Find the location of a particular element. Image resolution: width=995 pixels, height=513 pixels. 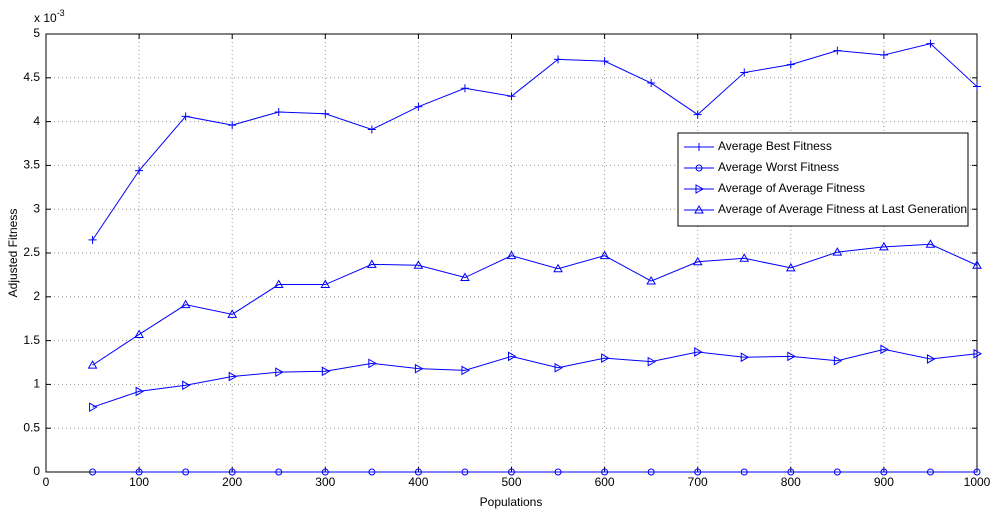

y-tick-label: 1.5 is located at coordinates (31, 340).